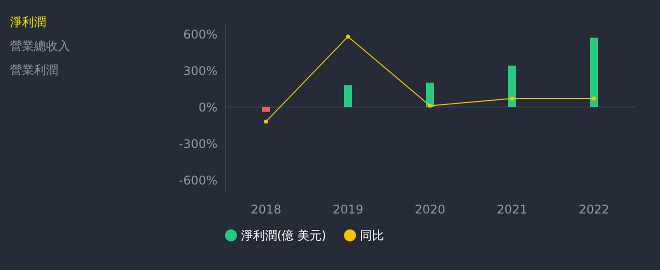 This screenshot has height=270, width=660. I want to click on text: 營業總收入, so click(40, 46).